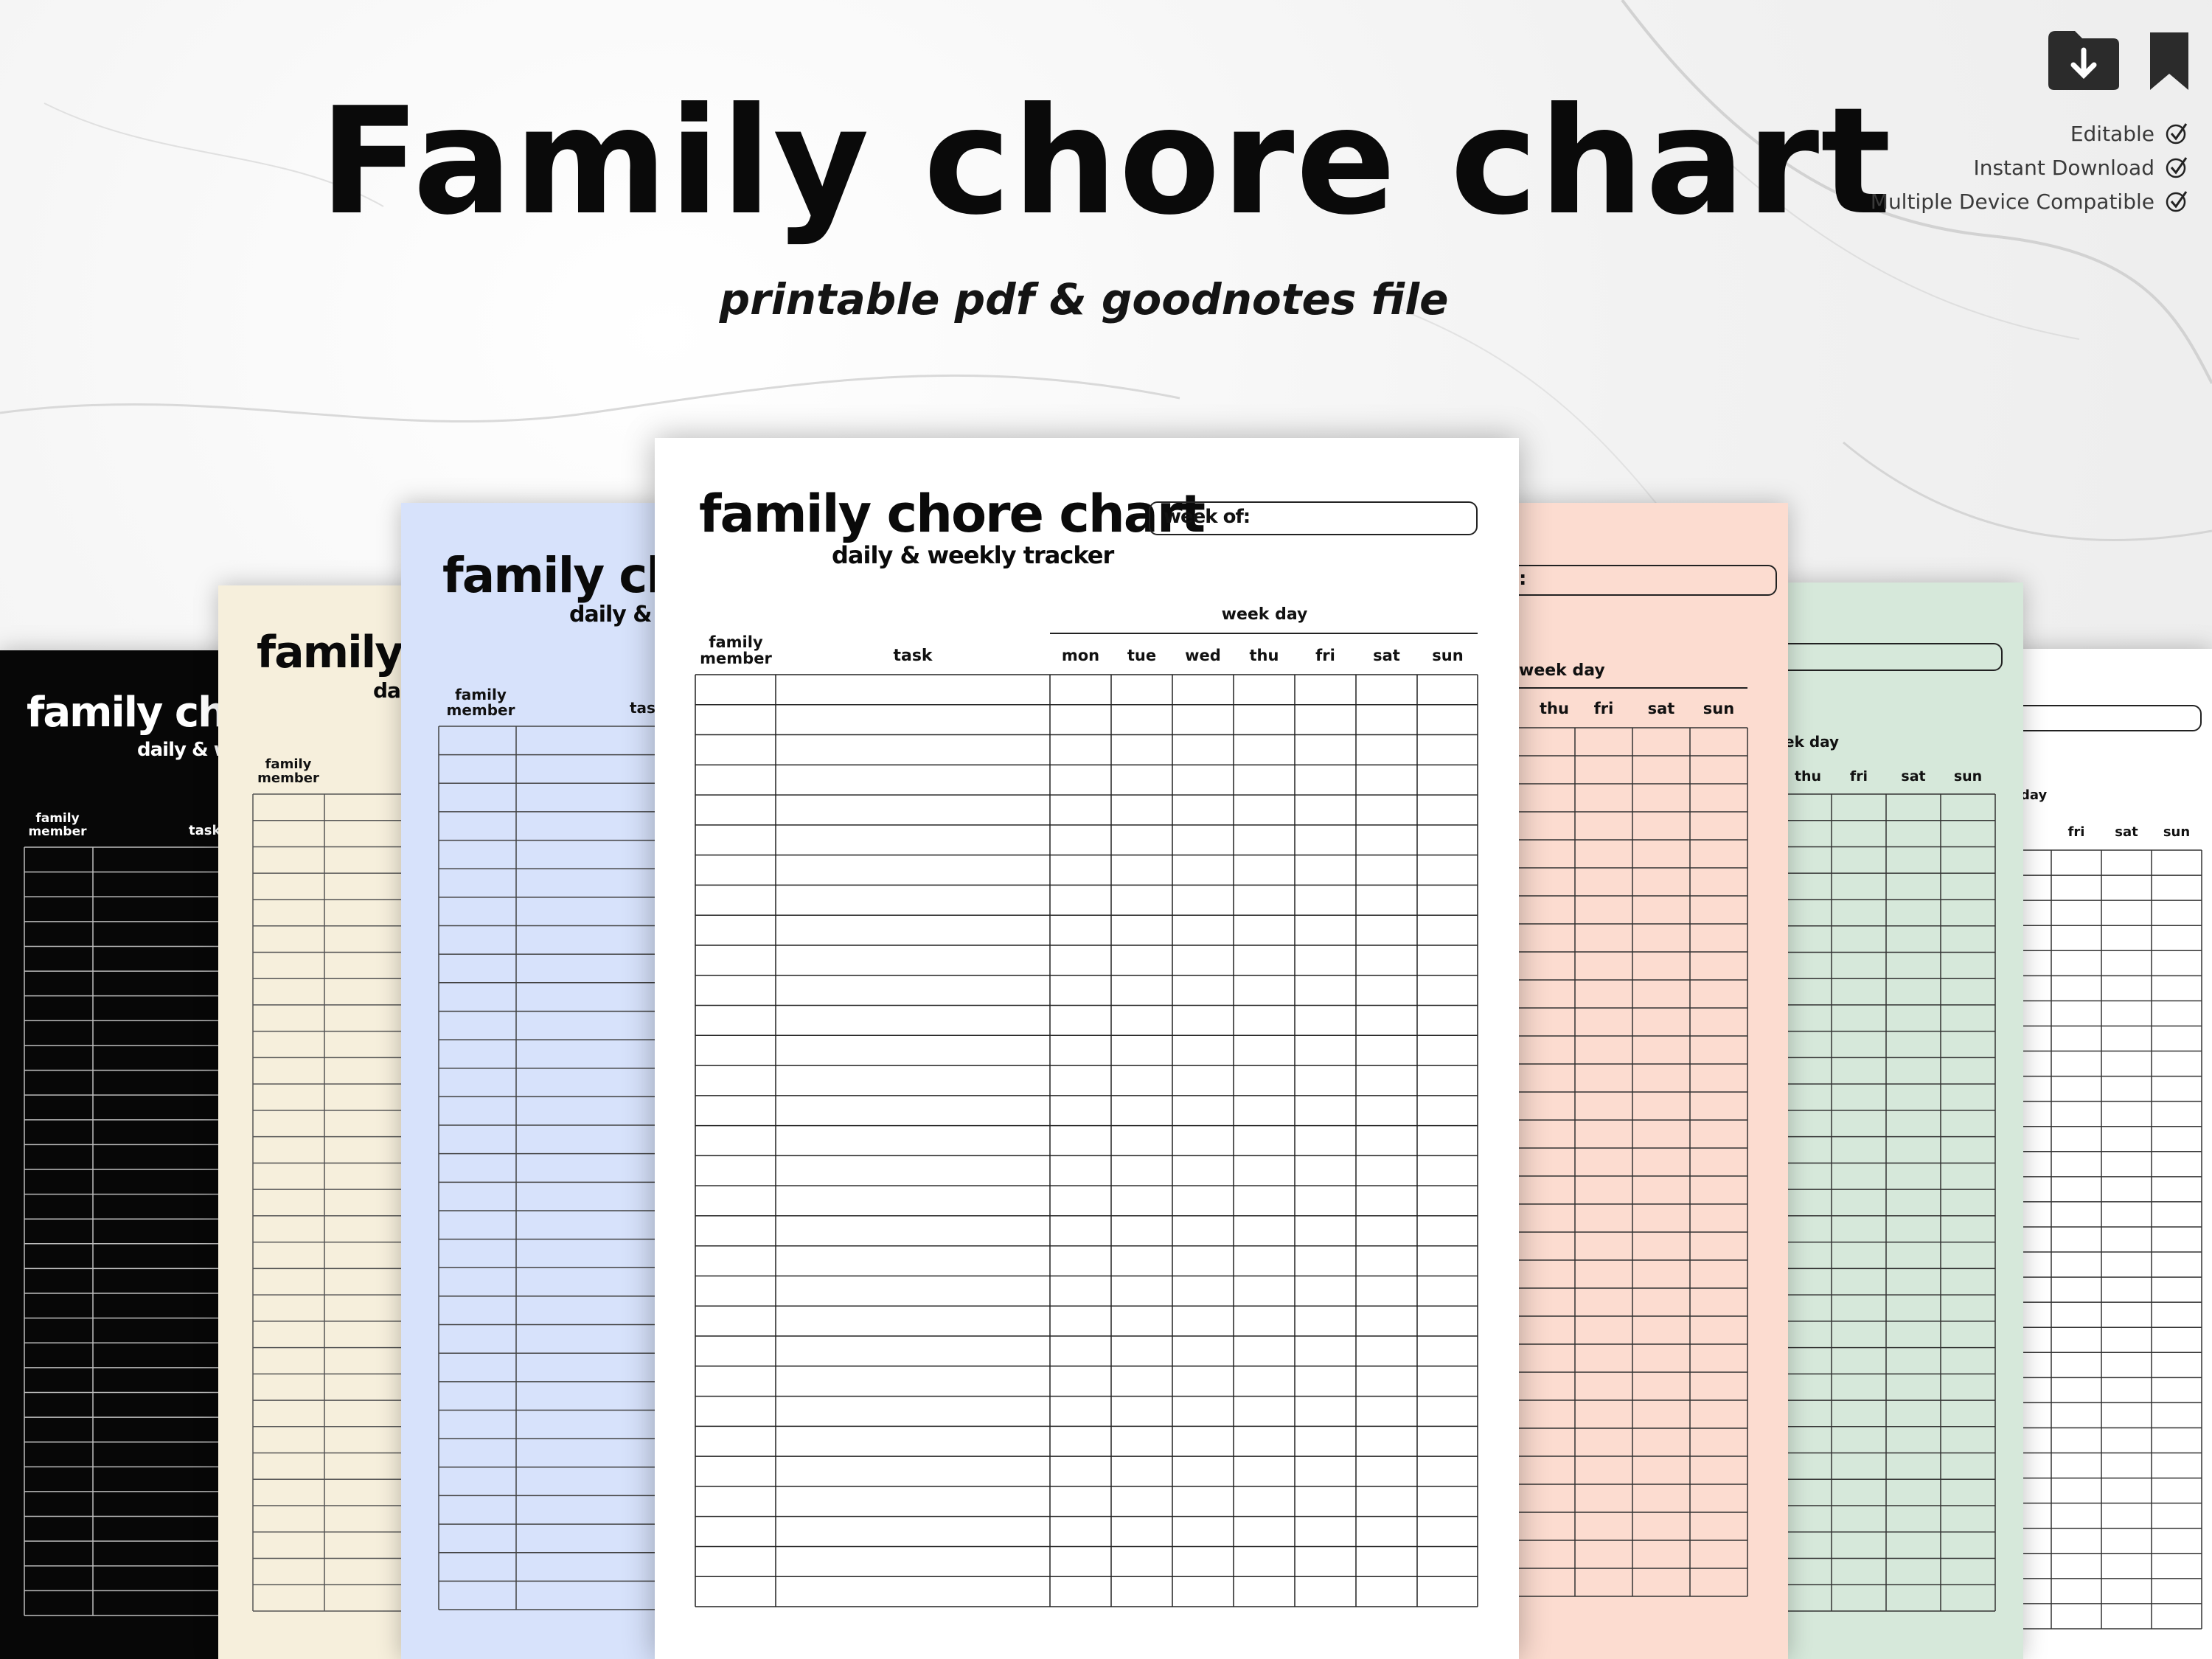 Image resolution: width=2212 pixels, height=1659 pixels. I want to click on feature-label: Instant Download, so click(2063, 167).